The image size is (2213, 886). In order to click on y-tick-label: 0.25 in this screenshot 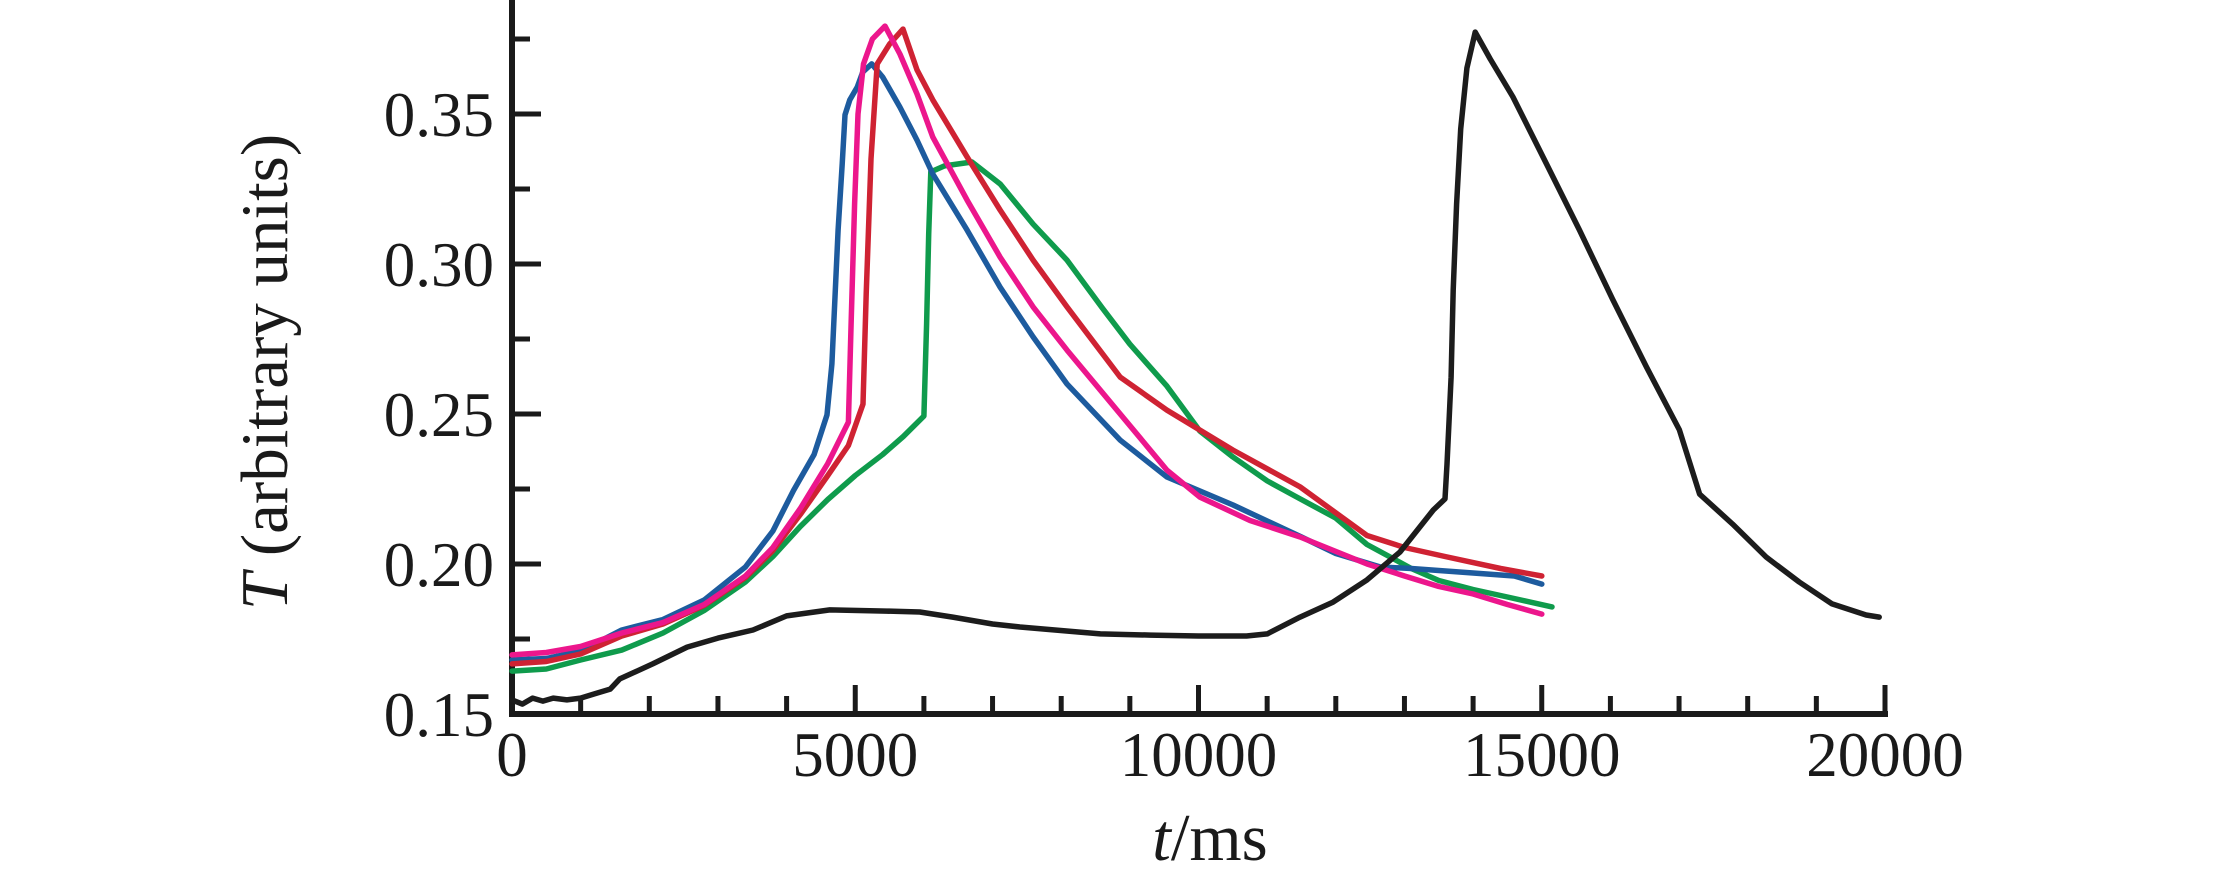, I will do `click(439, 415)`.